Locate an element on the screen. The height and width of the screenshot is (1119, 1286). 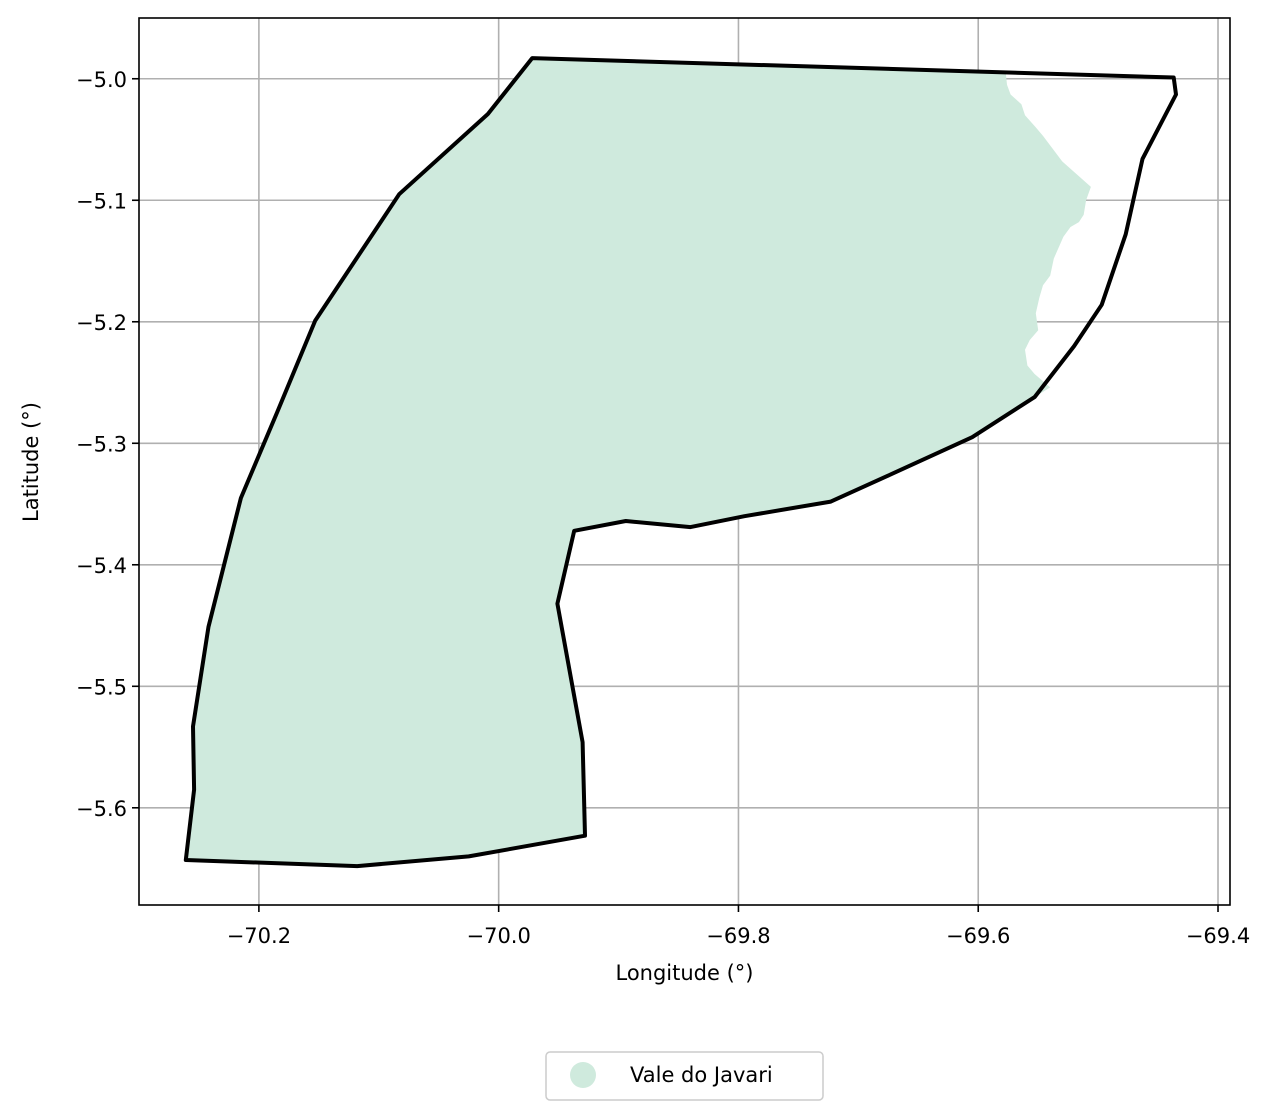
x-axis-label: Longitude (°) is located at coordinates (684, 973).